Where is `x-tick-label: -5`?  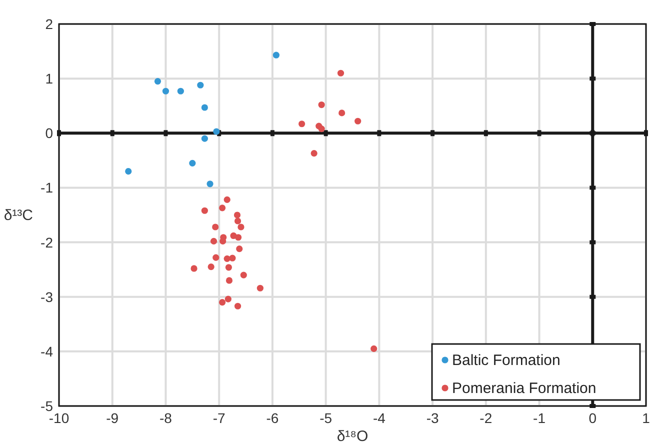 x-tick-label: -5 is located at coordinates (326, 418).